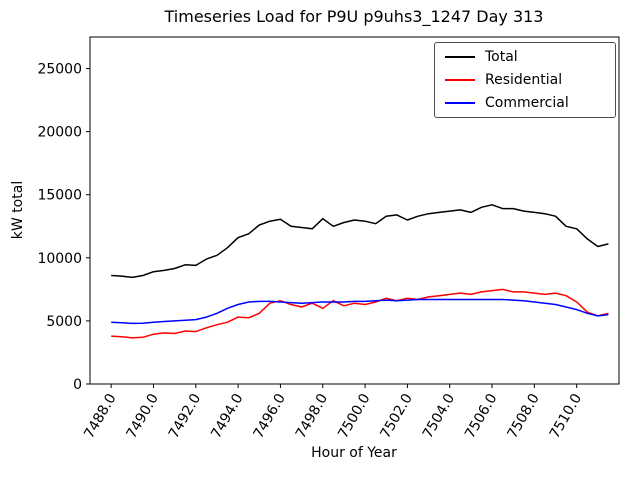 This screenshot has height=480, width=640. I want to click on series-line-commercial, so click(360, 311).